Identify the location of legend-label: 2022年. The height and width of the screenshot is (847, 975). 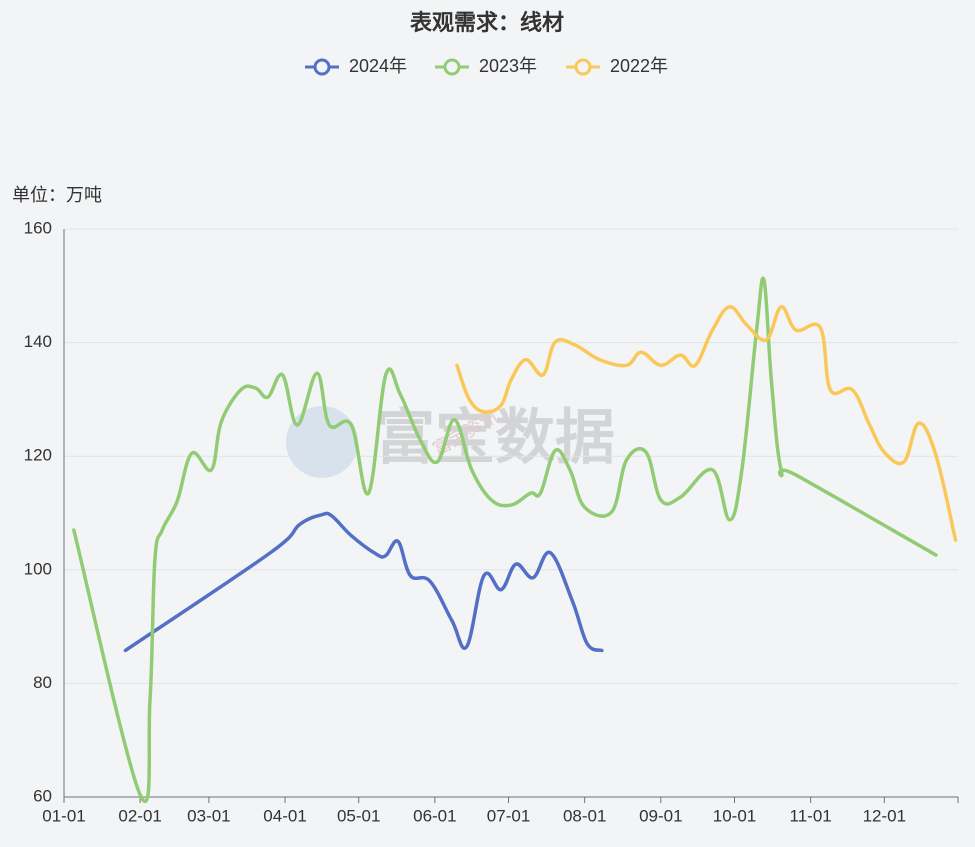
(639, 66).